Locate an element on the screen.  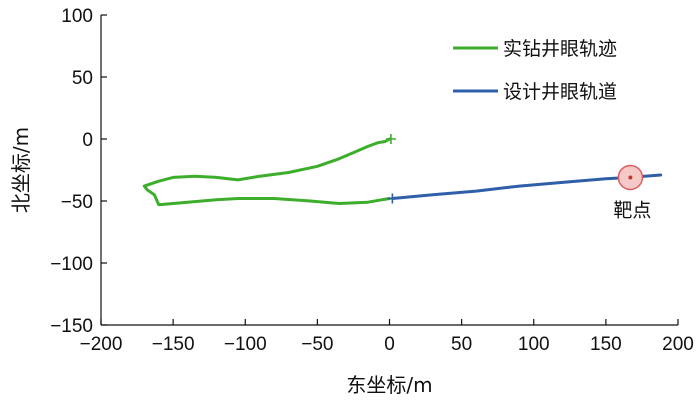
target-dot is located at coordinates (630, 177).